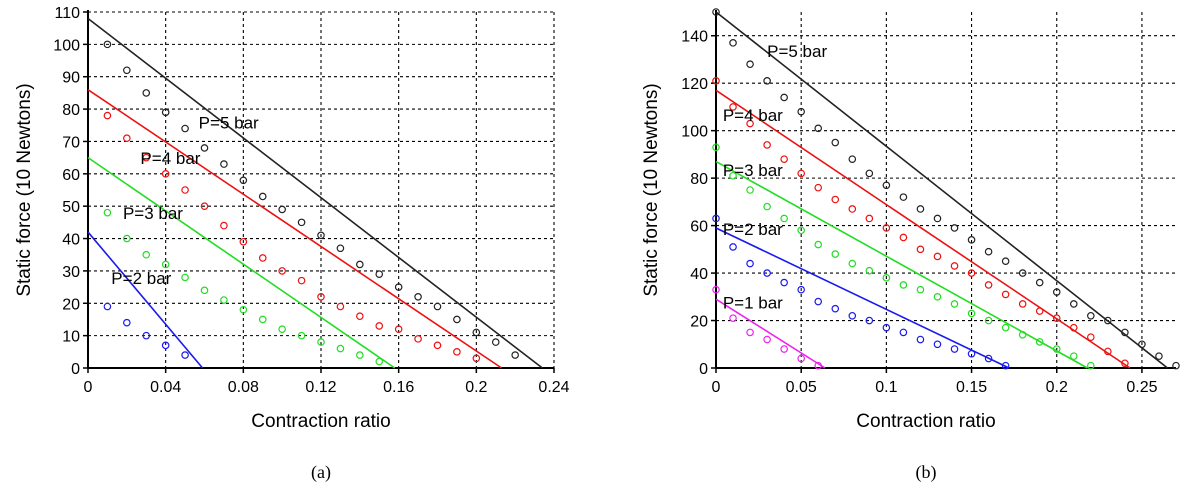  Describe the element at coordinates (1141, 387) in the screenshot. I see `x-tick-label: 0.25` at that location.